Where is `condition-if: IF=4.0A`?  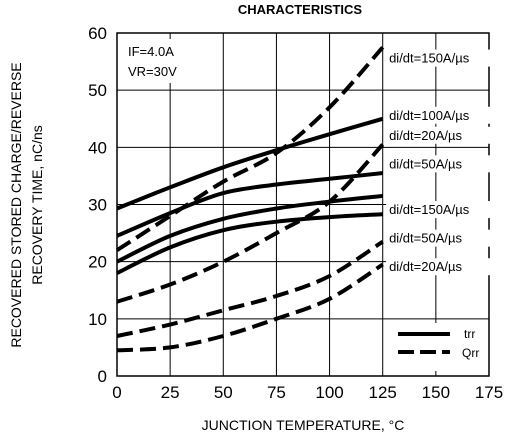
condition-if: IF=4.0A is located at coordinates (151, 51).